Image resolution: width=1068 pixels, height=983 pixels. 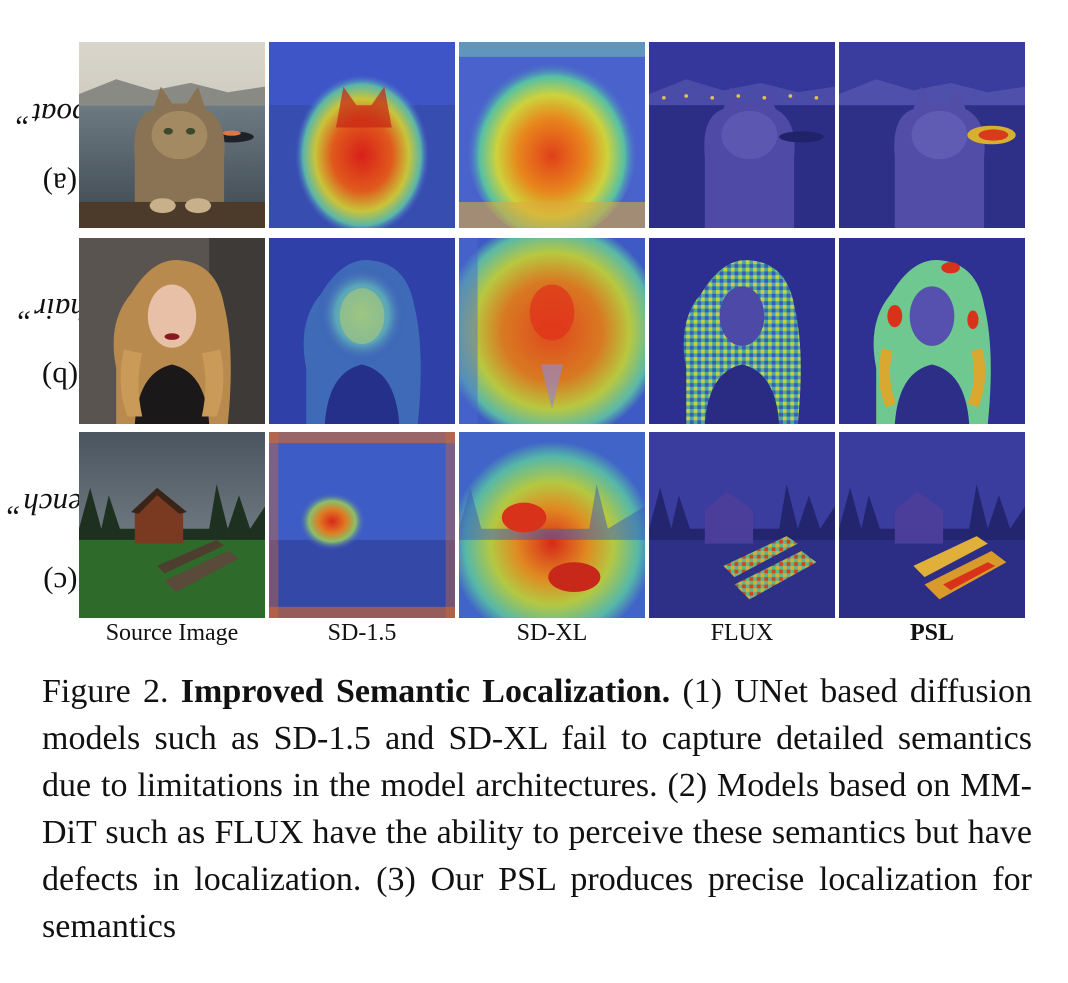 What do you see at coordinates (552, 135) in the screenshot?
I see `sdxl-map-boat` at bounding box center [552, 135].